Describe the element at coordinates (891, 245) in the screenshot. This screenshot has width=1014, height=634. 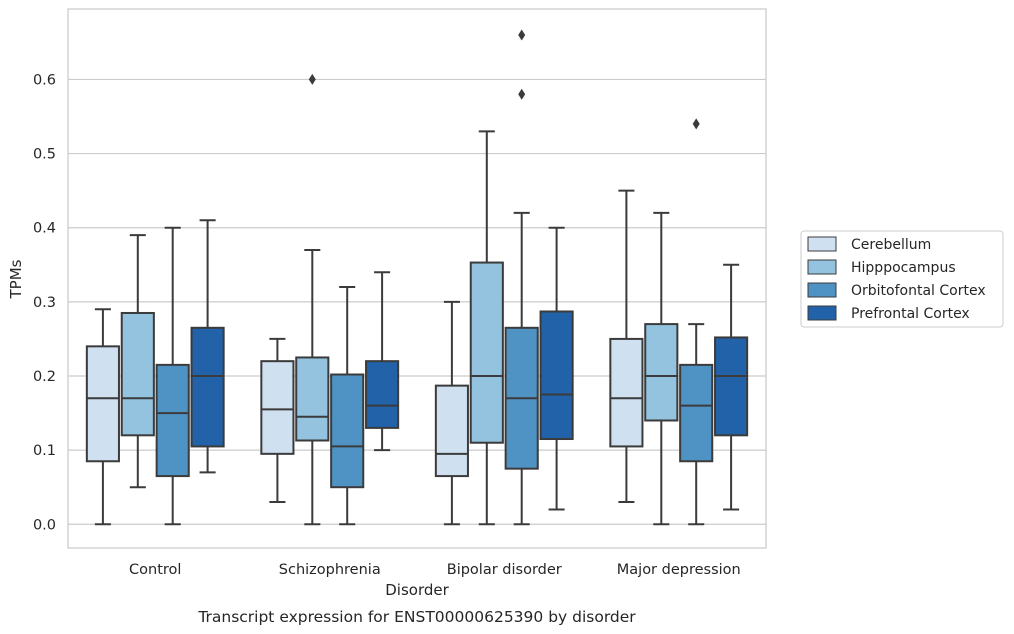
I see `legend-label: Cerebellum` at that location.